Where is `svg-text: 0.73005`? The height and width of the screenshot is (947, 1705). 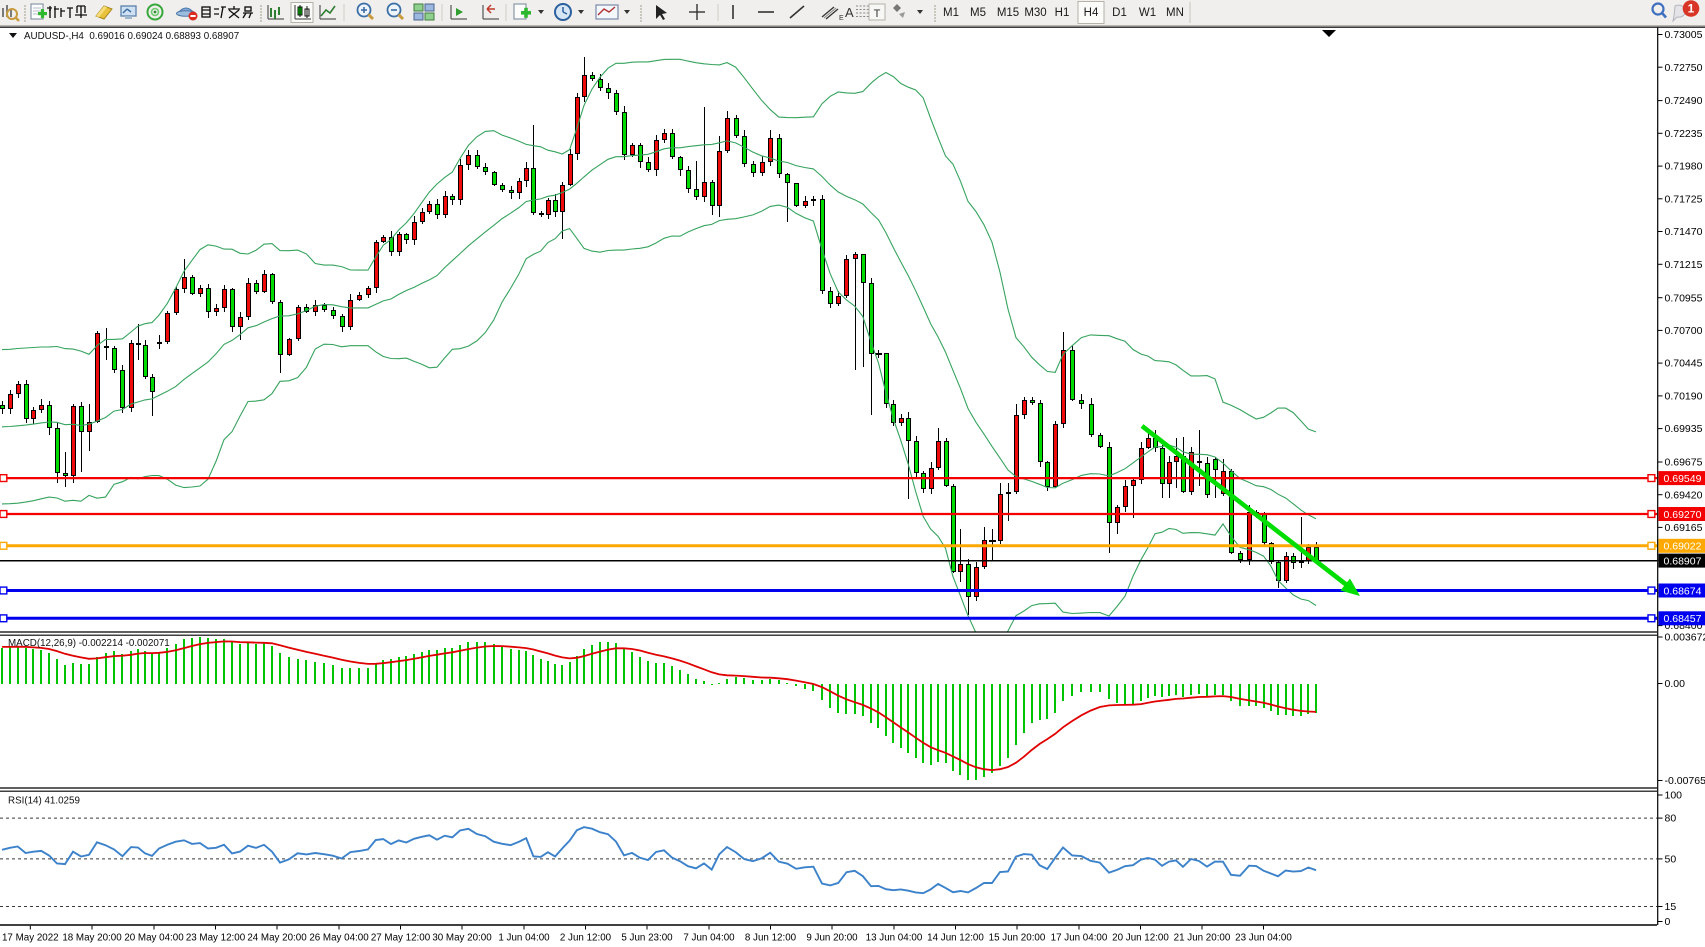 svg-text: 0.73005 is located at coordinates (1684, 35).